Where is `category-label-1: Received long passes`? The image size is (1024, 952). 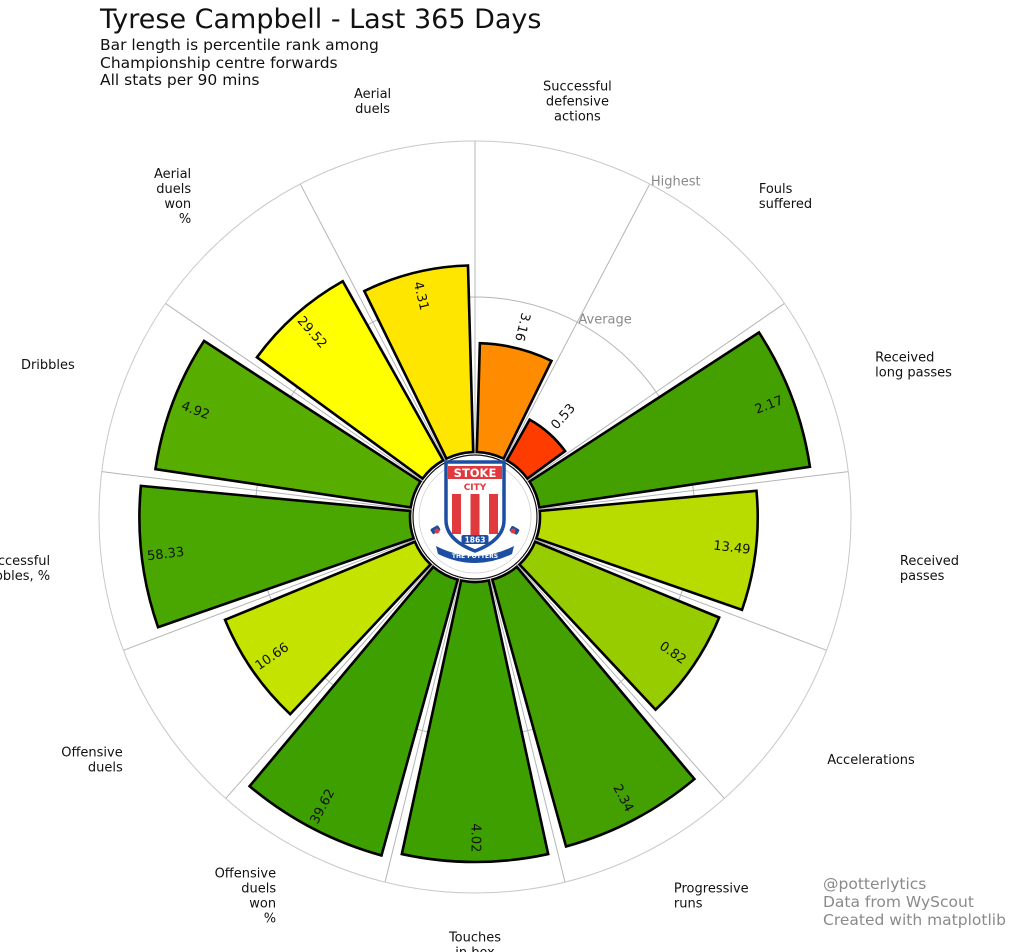
category-label-1: Received long passes is located at coordinates (913, 366).